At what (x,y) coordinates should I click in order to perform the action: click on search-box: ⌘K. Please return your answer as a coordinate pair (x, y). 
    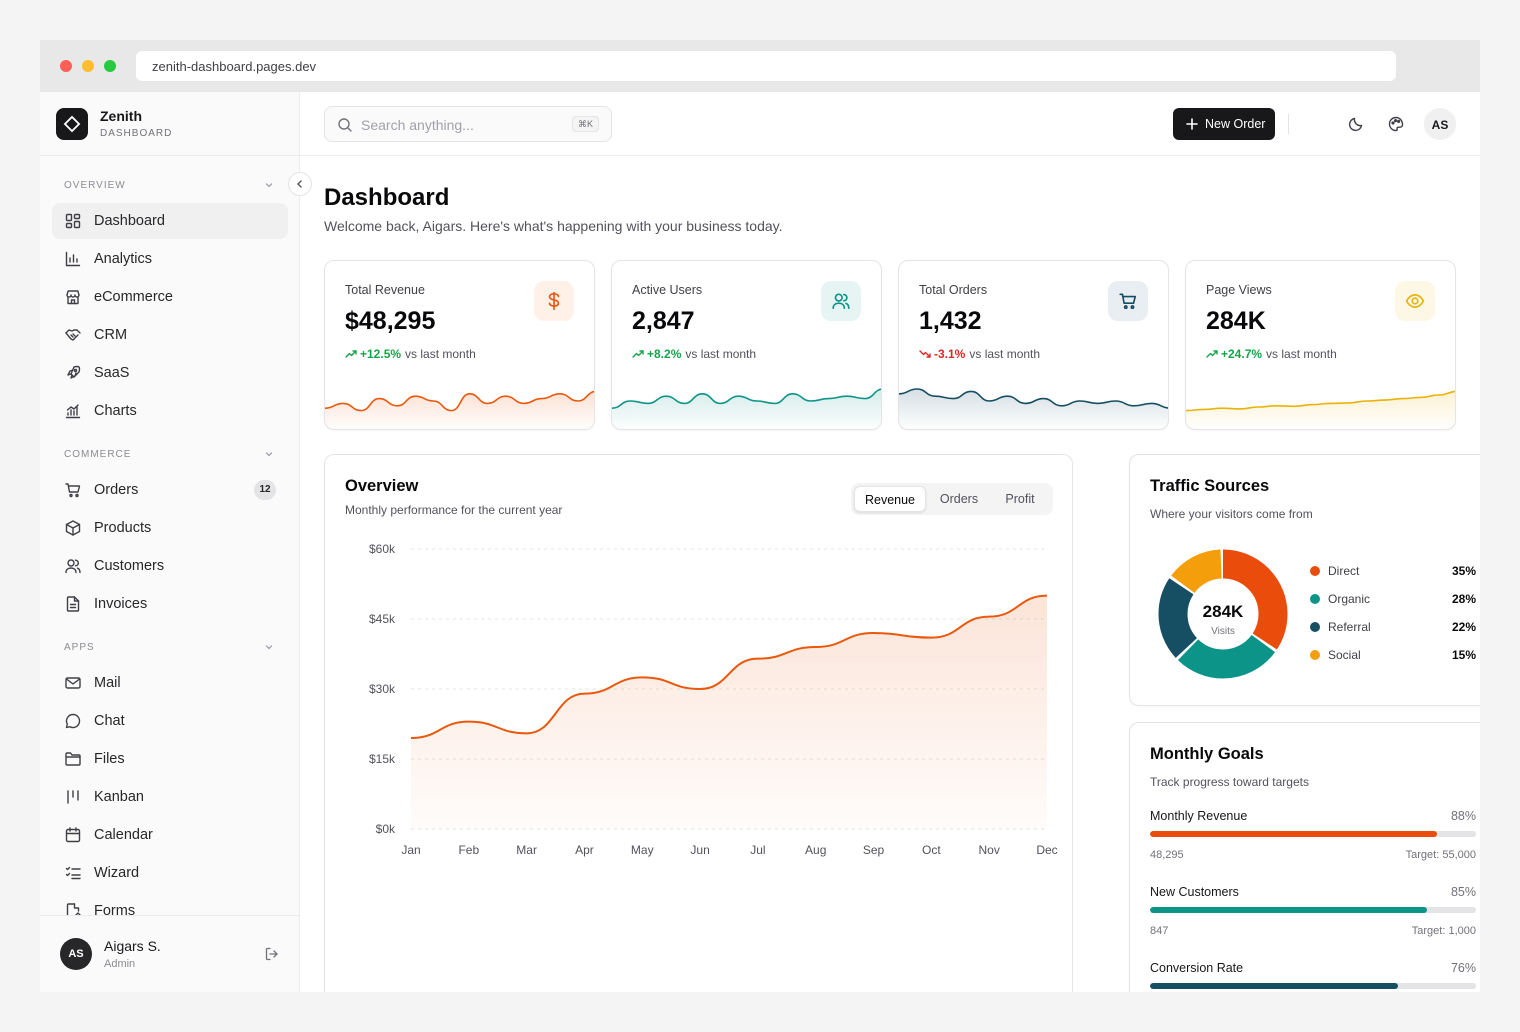
    Looking at the image, I should click on (468, 124).